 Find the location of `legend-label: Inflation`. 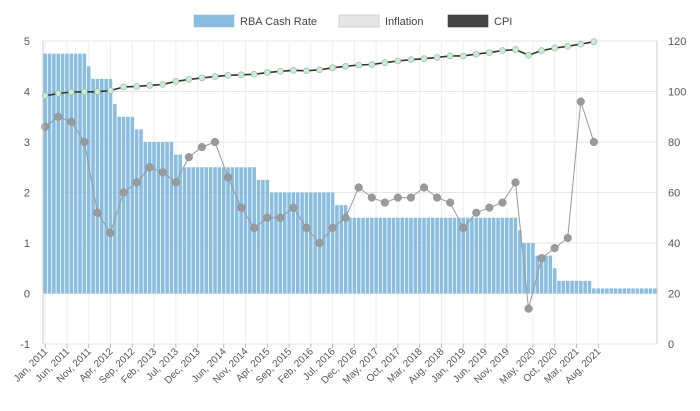

legend-label: Inflation is located at coordinates (404, 22).